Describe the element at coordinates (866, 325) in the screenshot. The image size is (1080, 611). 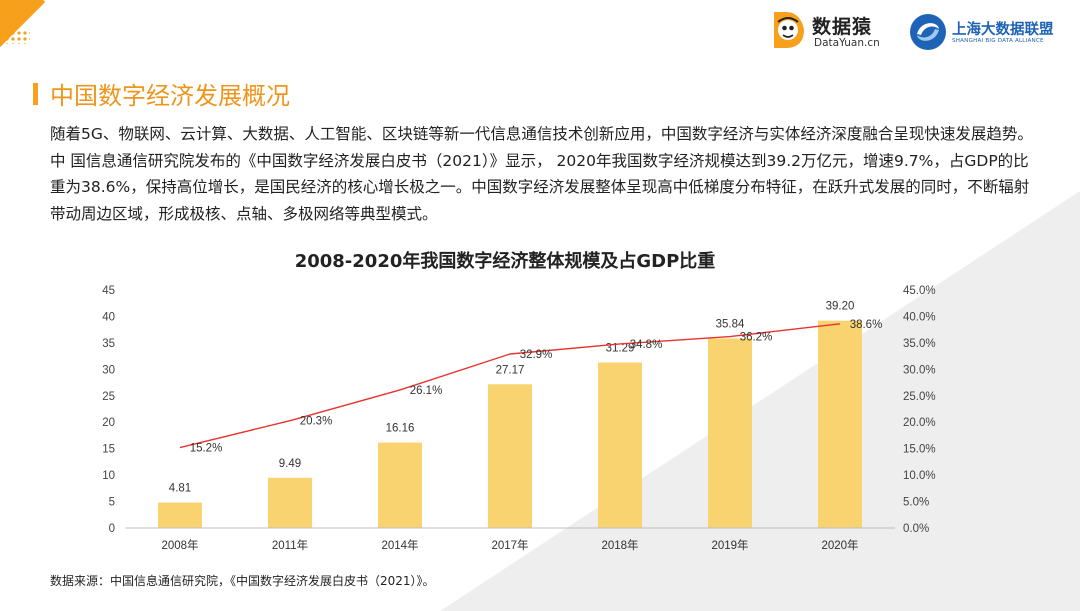
I see `line-value-label: 38.6%` at that location.